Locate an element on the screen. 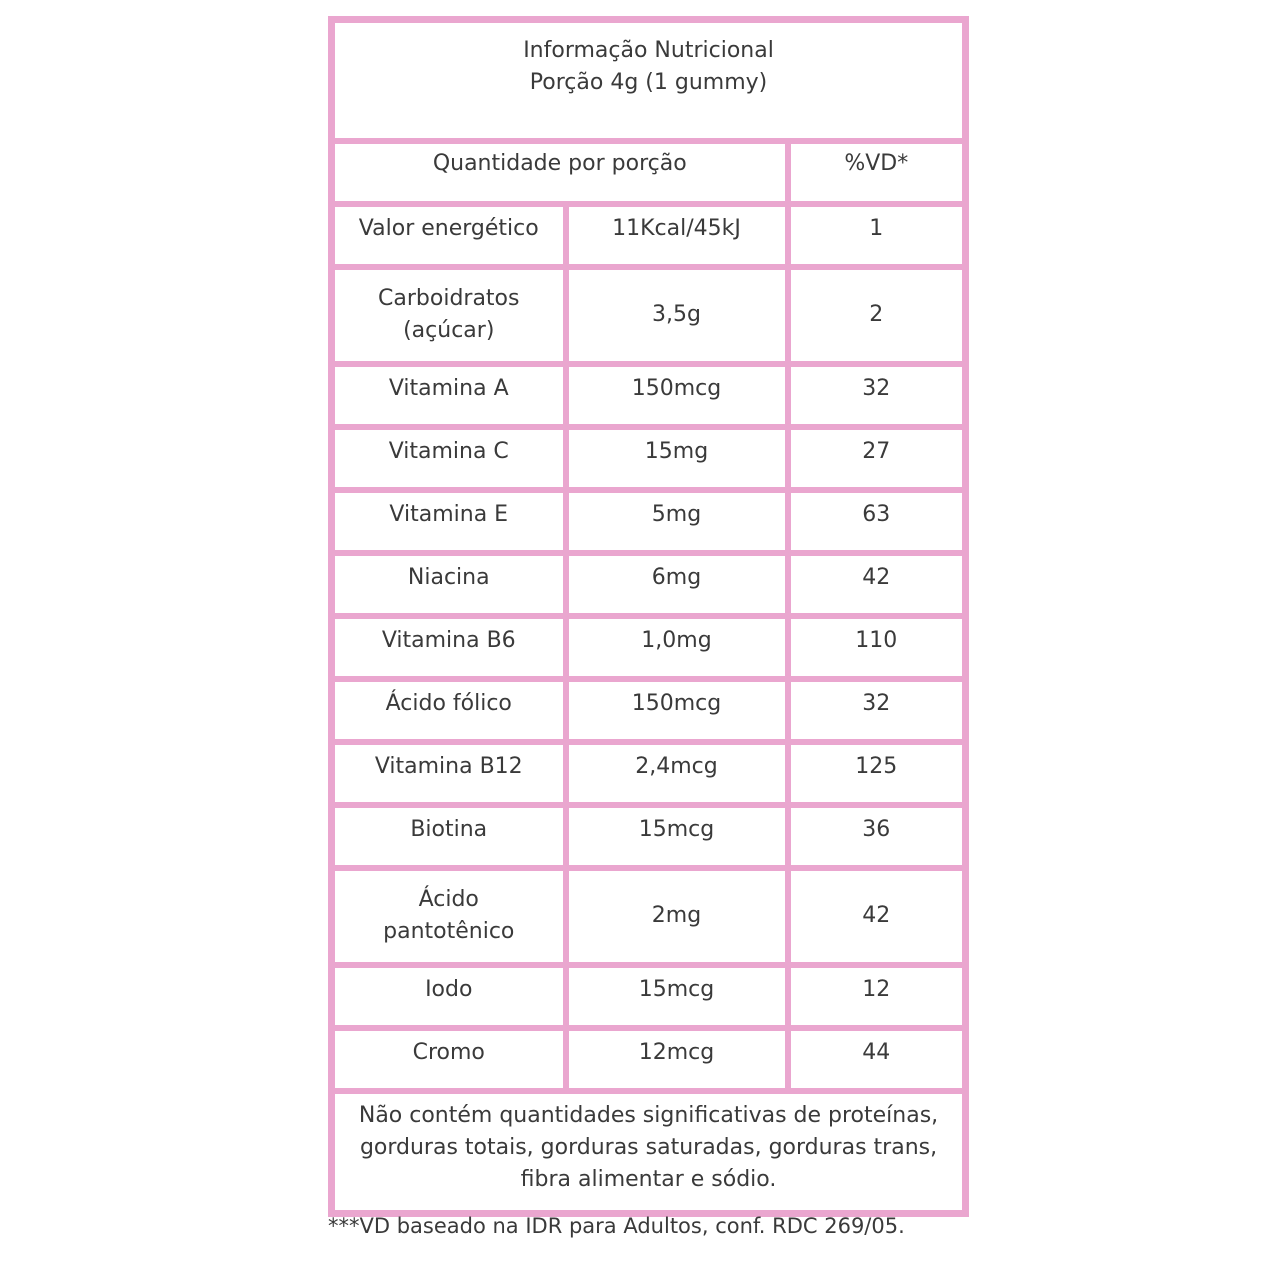 This screenshot has width=1280, height=1280. header-quantity: Quantidade por porção is located at coordinates (559, 172).